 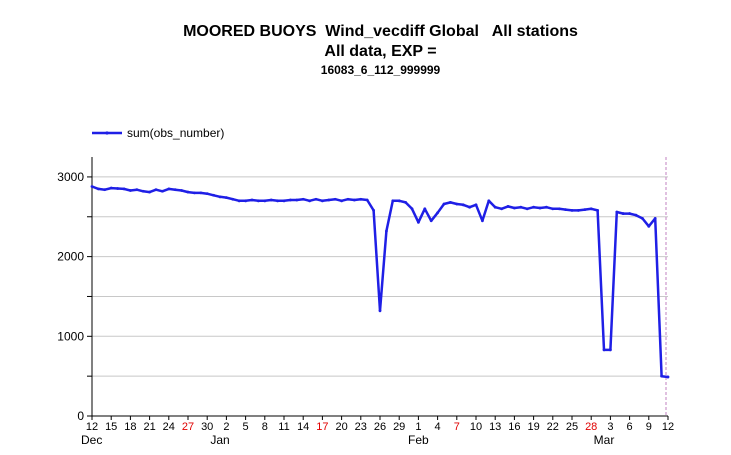 I want to click on x-tick-label: 4, so click(x=438, y=427).